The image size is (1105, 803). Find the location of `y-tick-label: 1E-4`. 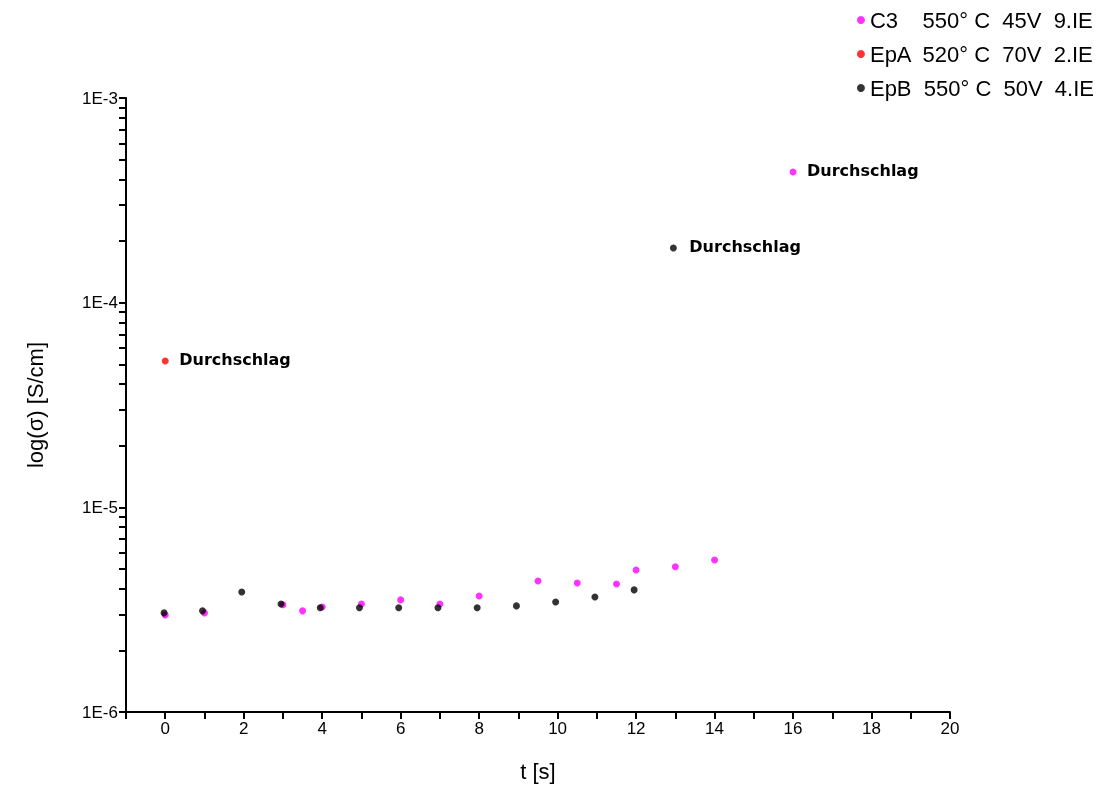

y-tick-label: 1E-4 is located at coordinates (100, 303).